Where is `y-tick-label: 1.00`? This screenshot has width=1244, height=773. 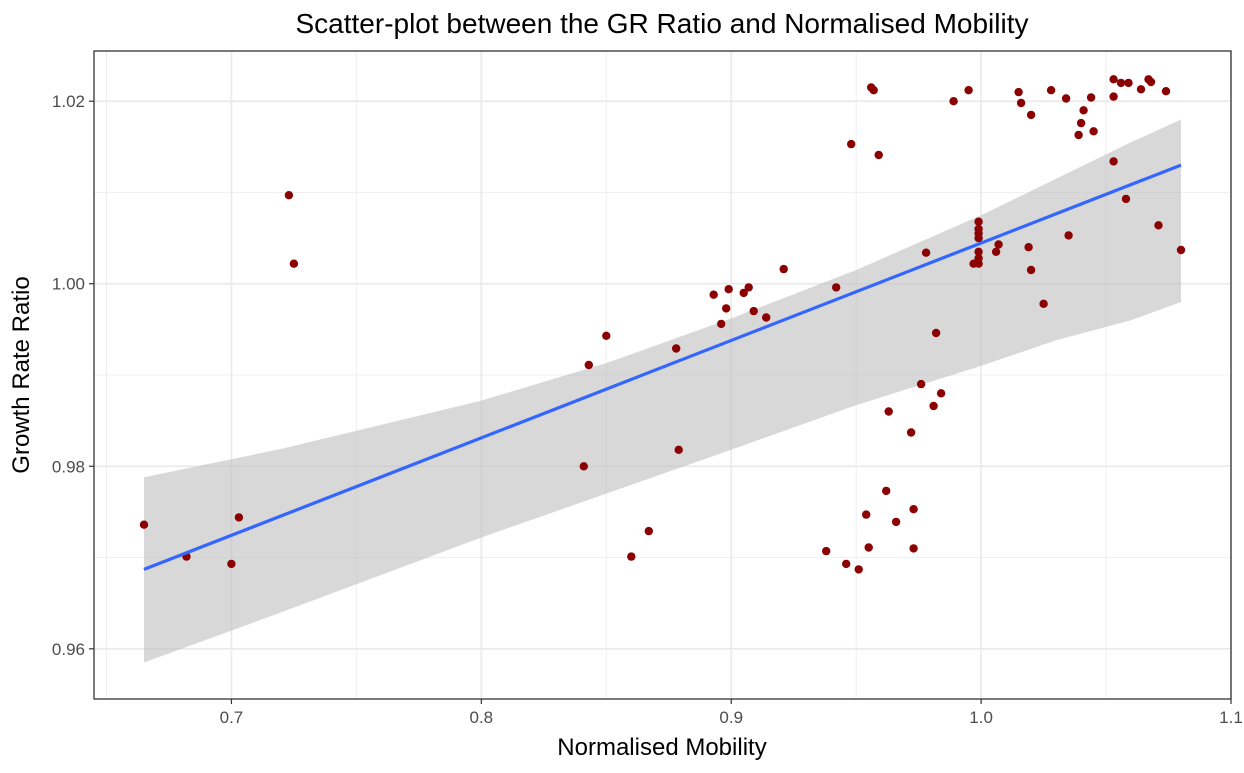
y-tick-label: 1.00 is located at coordinates (68, 284).